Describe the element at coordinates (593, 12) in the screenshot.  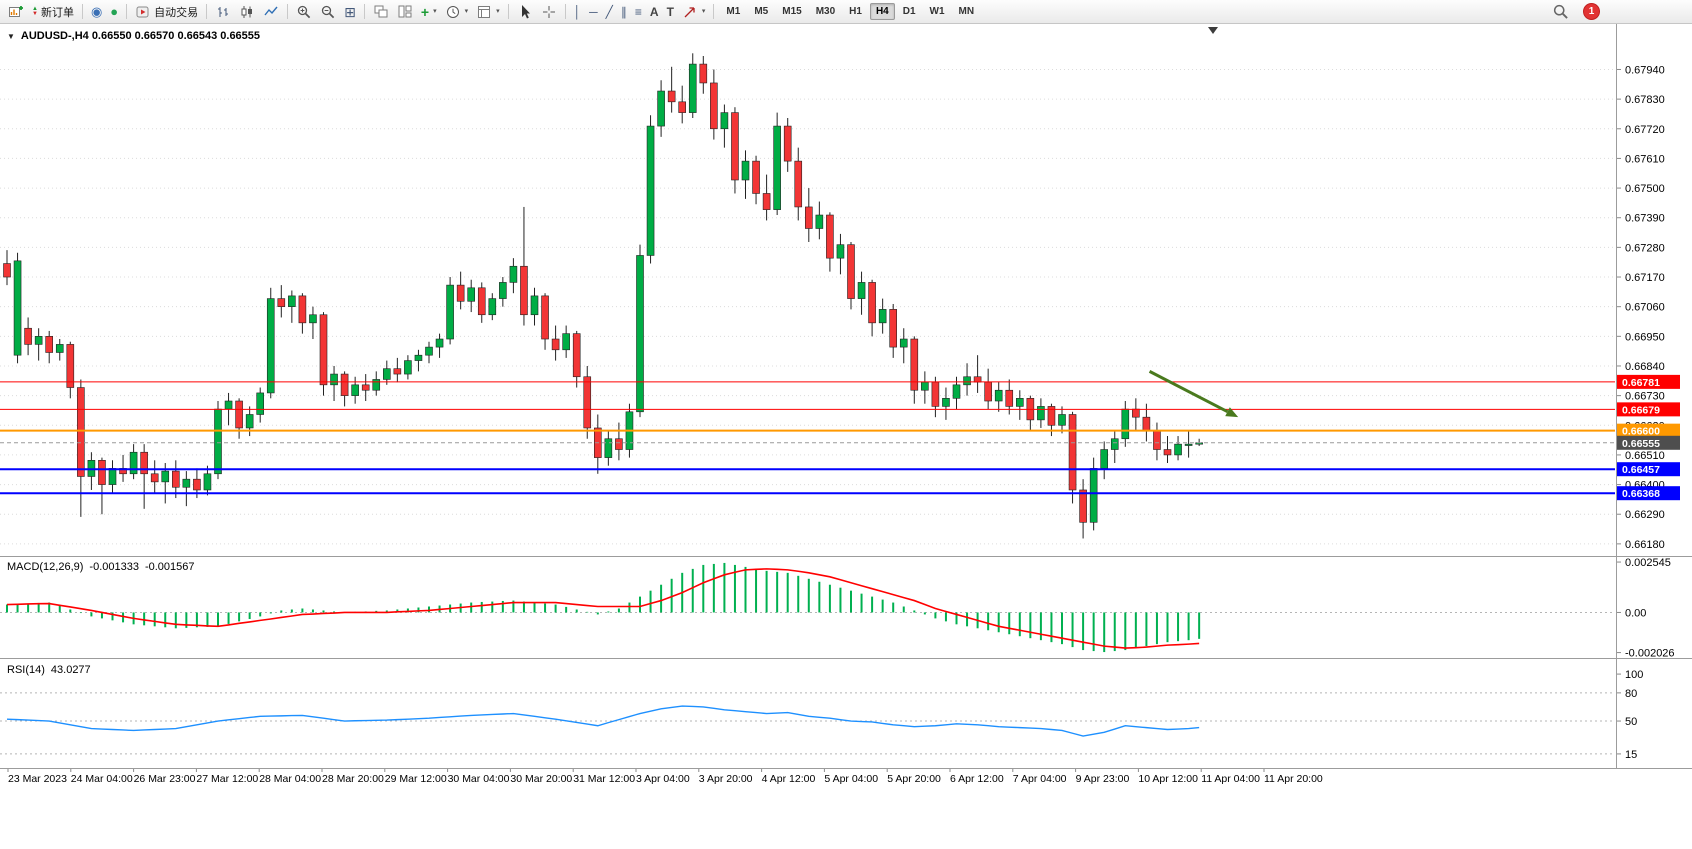
I see `horizontal-line-button: ─` at that location.